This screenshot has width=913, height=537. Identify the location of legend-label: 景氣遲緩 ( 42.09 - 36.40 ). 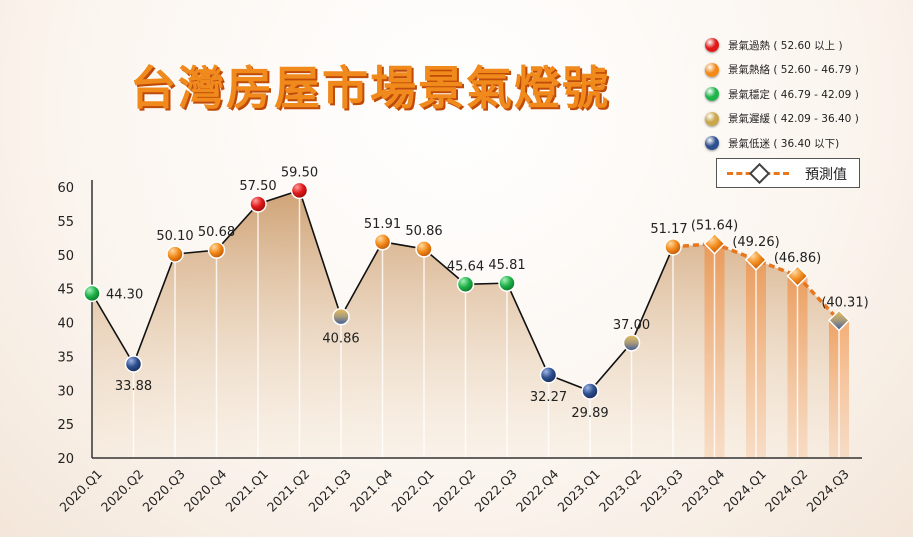
(793, 119).